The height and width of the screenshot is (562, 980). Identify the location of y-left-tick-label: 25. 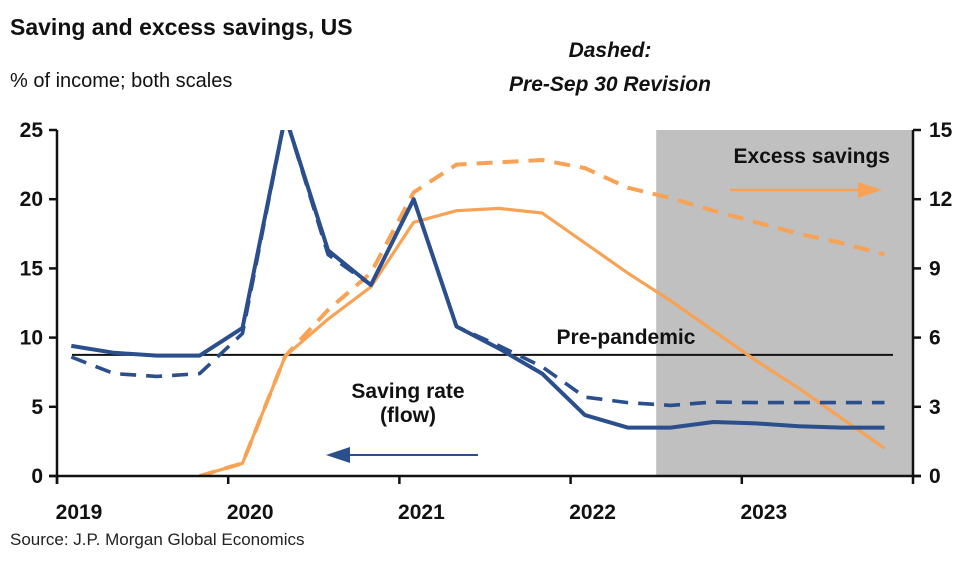
(32, 130).